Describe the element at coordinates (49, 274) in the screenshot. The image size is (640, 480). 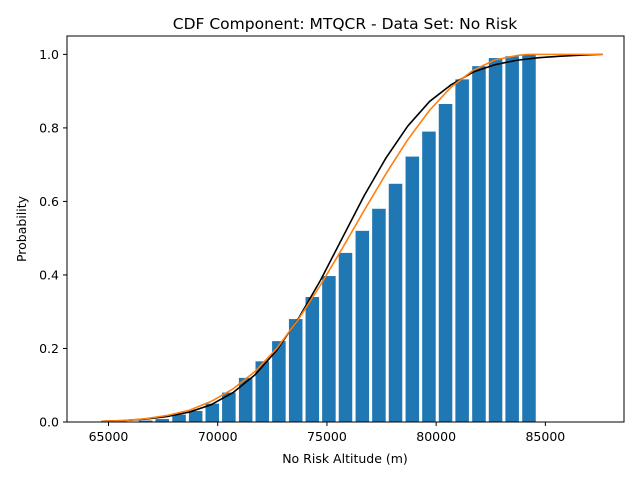
I see `y-tick-label-2: 0.4` at that location.